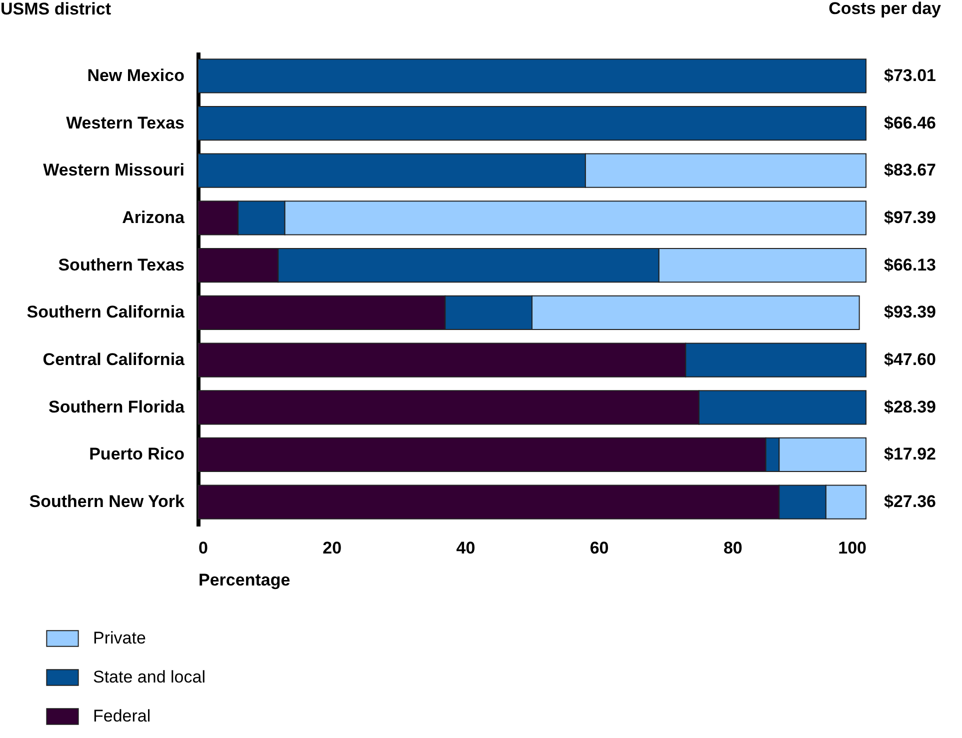 The width and height of the screenshot is (962, 738). What do you see at coordinates (149, 677) in the screenshot?
I see `legend-label: State and local` at bounding box center [149, 677].